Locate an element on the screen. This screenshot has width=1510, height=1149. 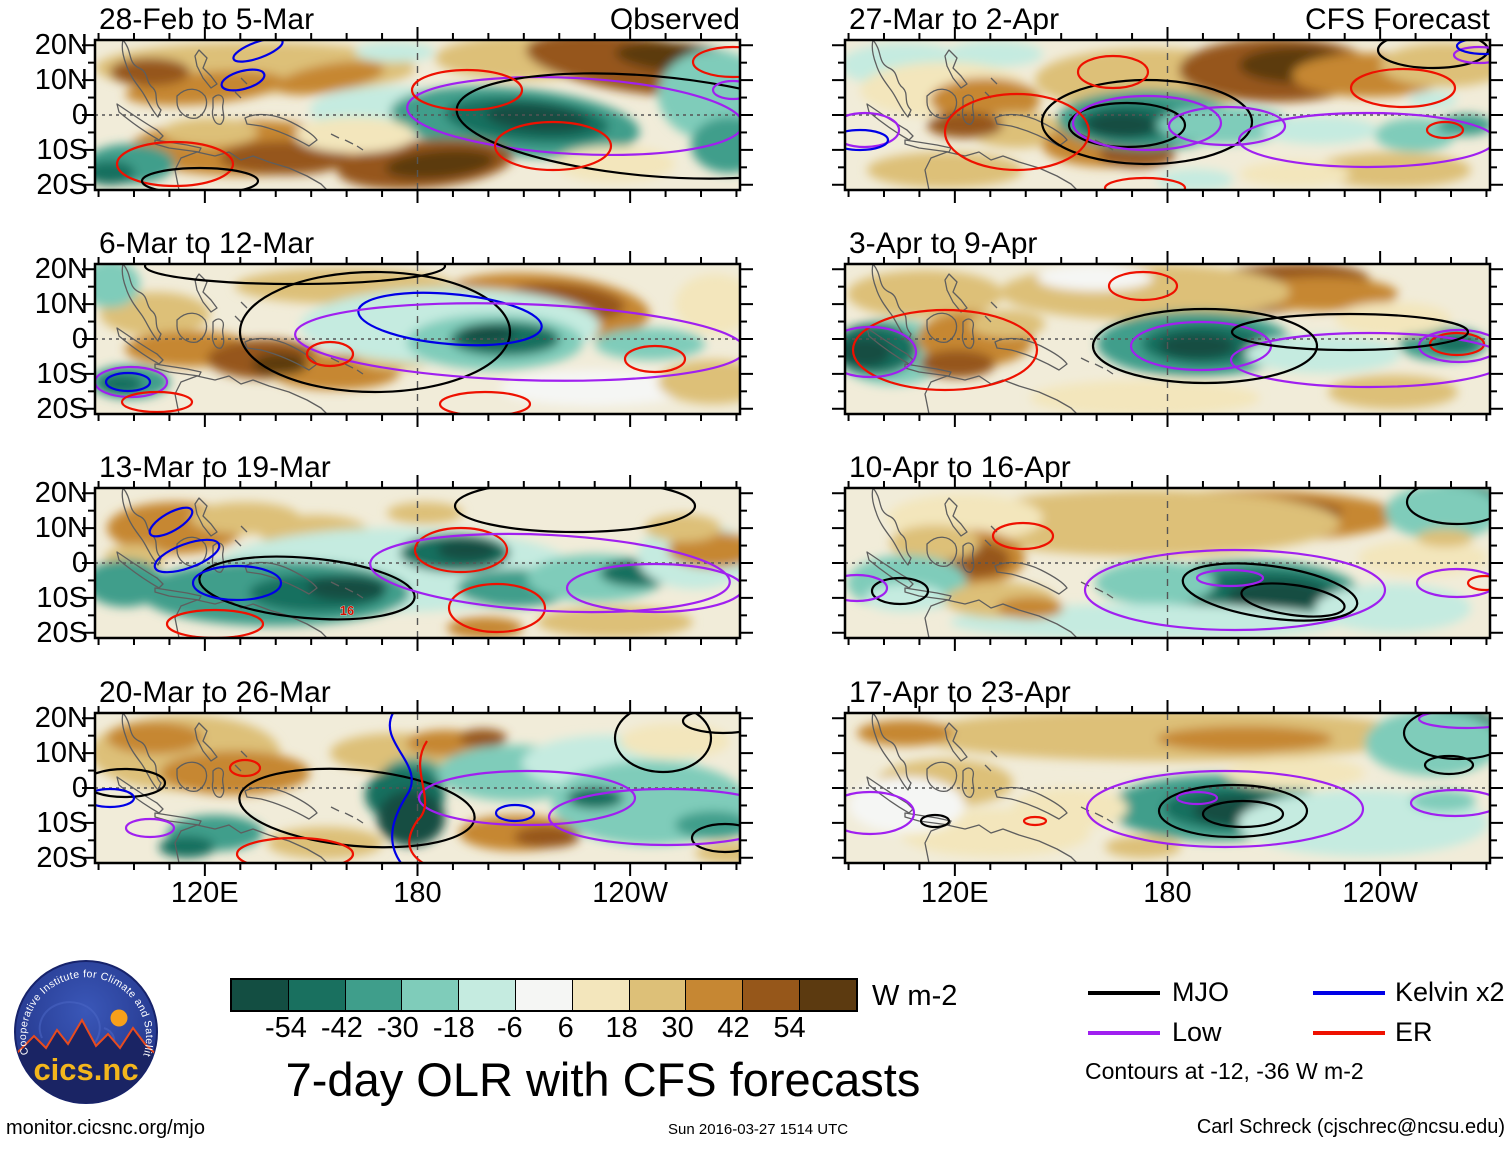
colorbar-tick-label: 54 is located at coordinates (789, 1028).